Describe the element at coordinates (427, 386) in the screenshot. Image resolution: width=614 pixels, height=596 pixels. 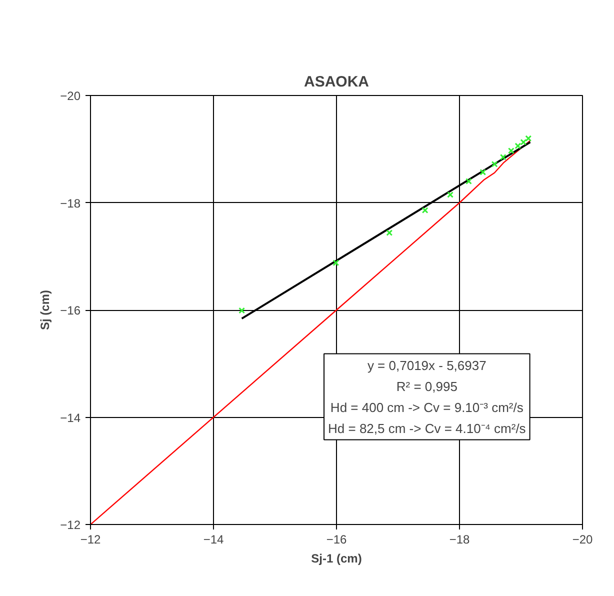
I see `annotation: R² = 0,995` at that location.